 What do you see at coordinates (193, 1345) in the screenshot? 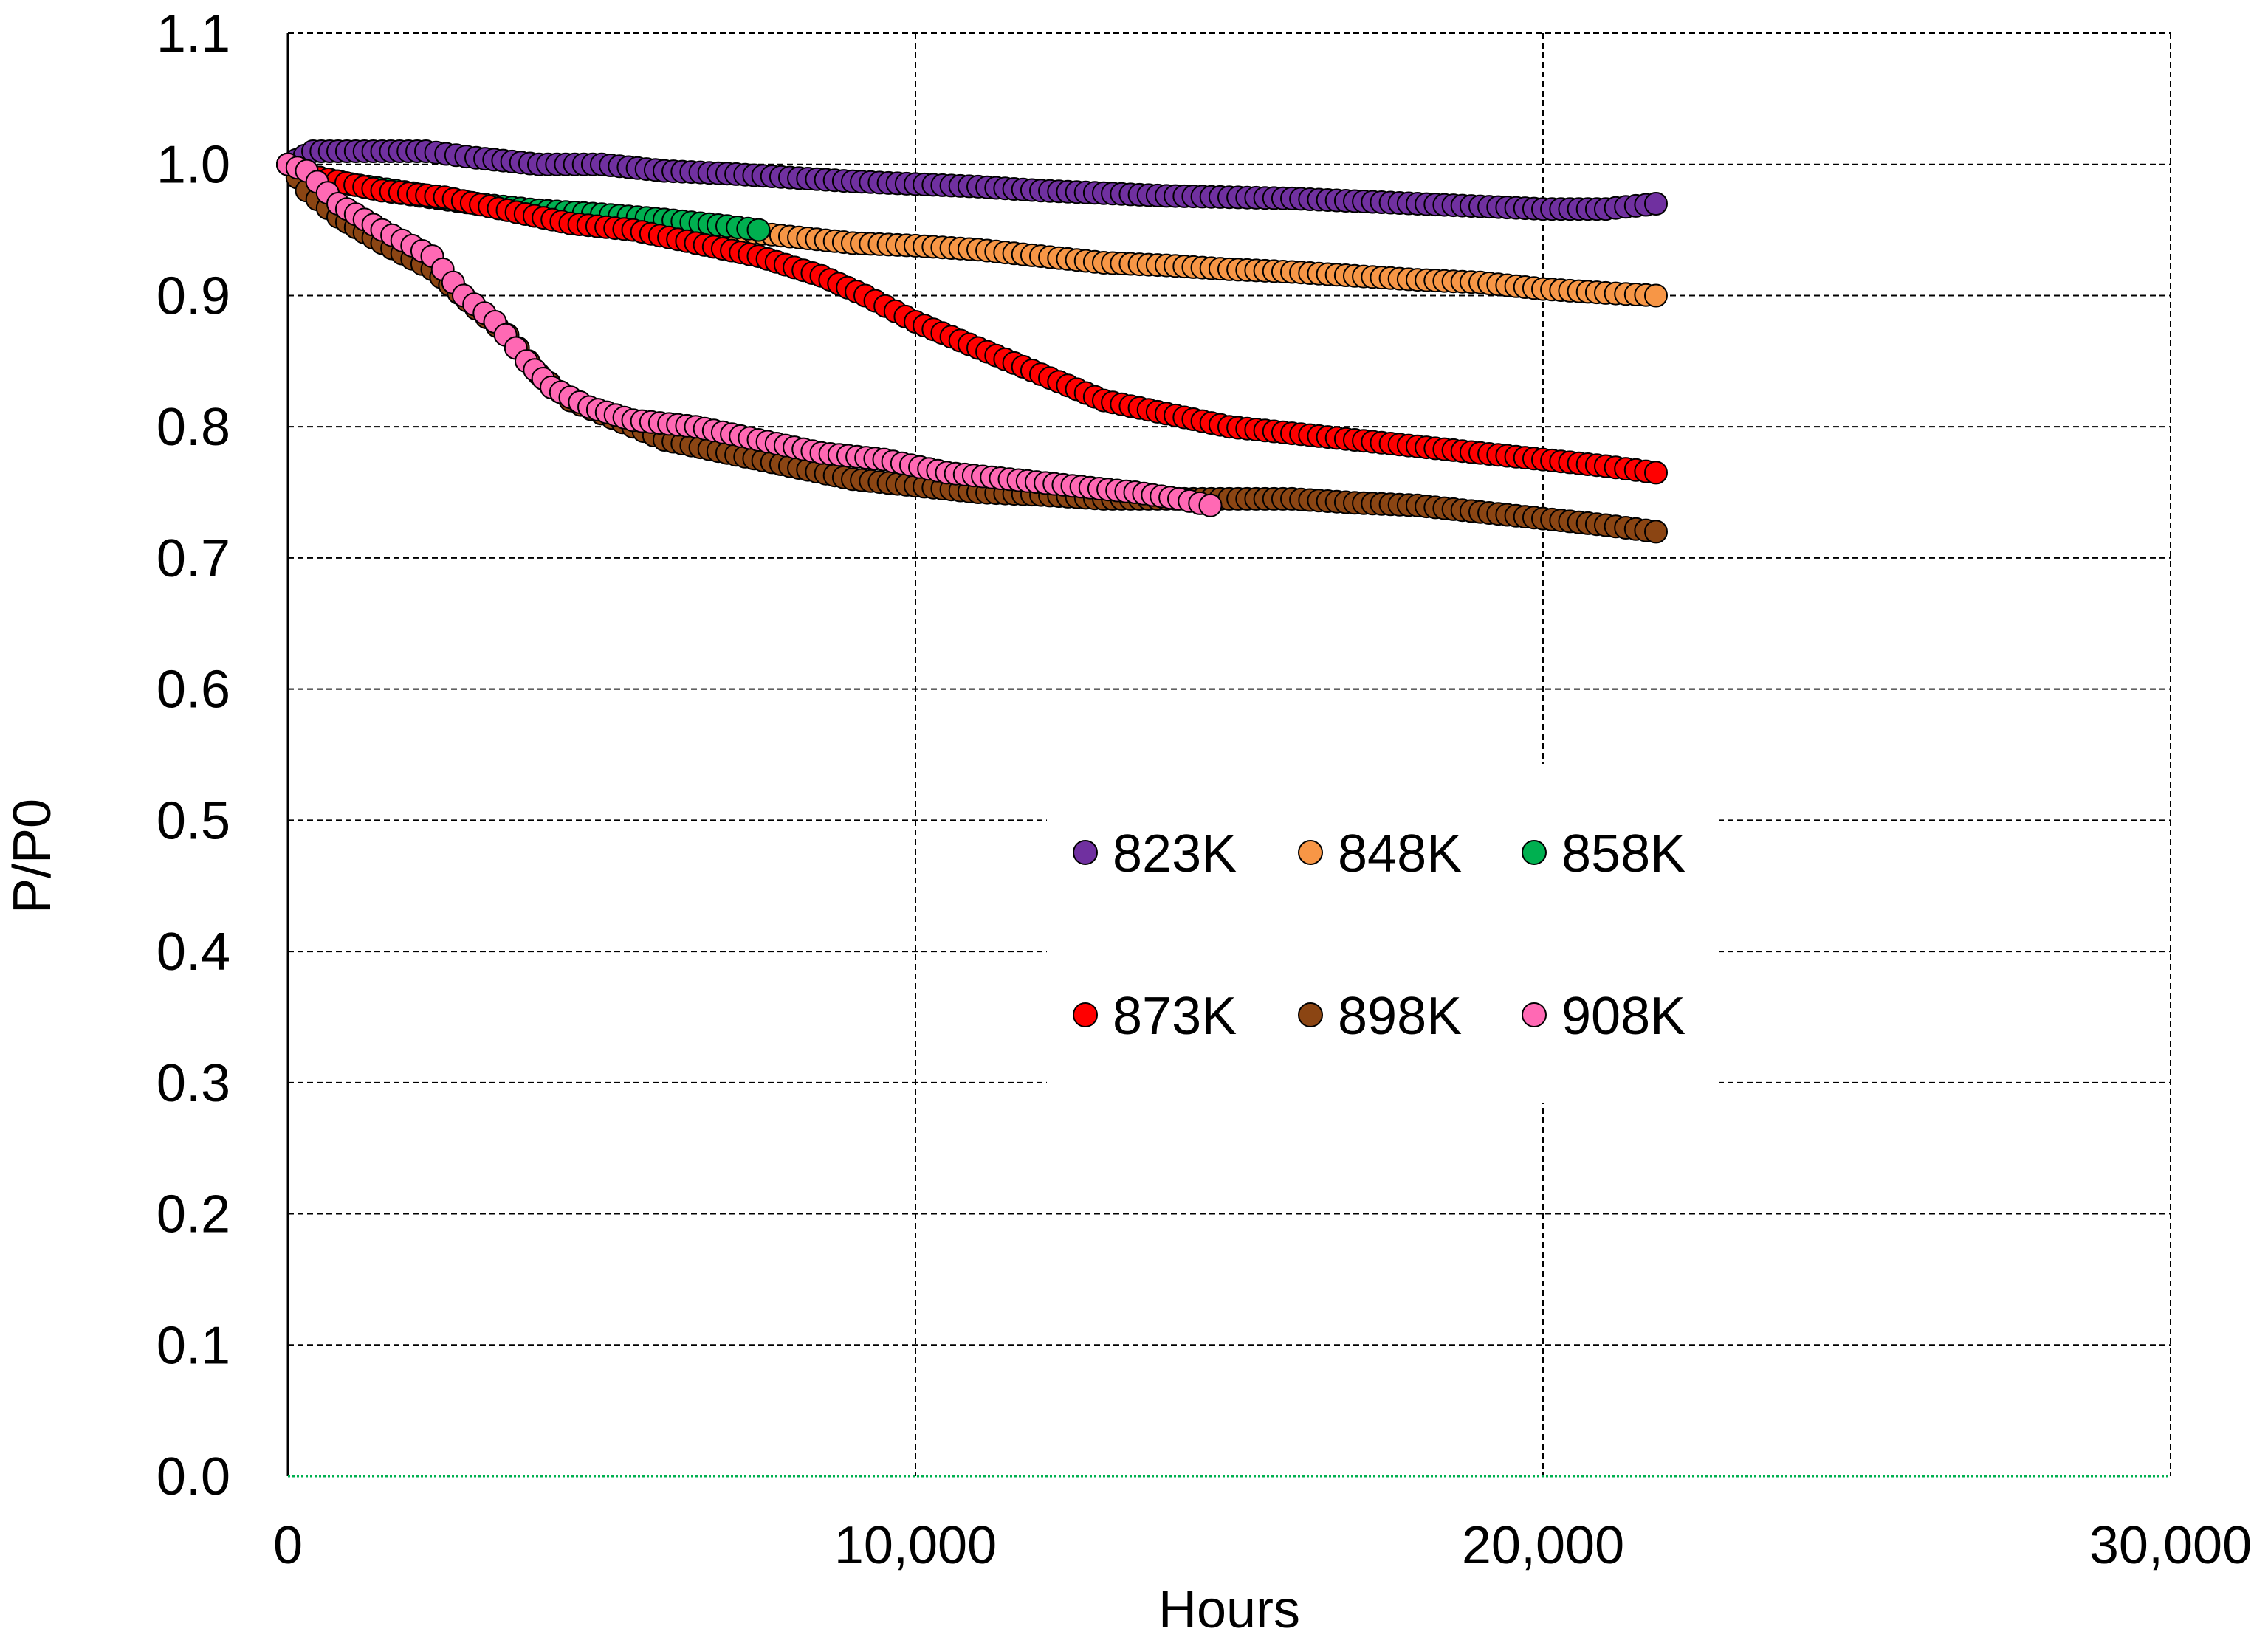
I see `y-tick-label: 0.1` at bounding box center [193, 1345].